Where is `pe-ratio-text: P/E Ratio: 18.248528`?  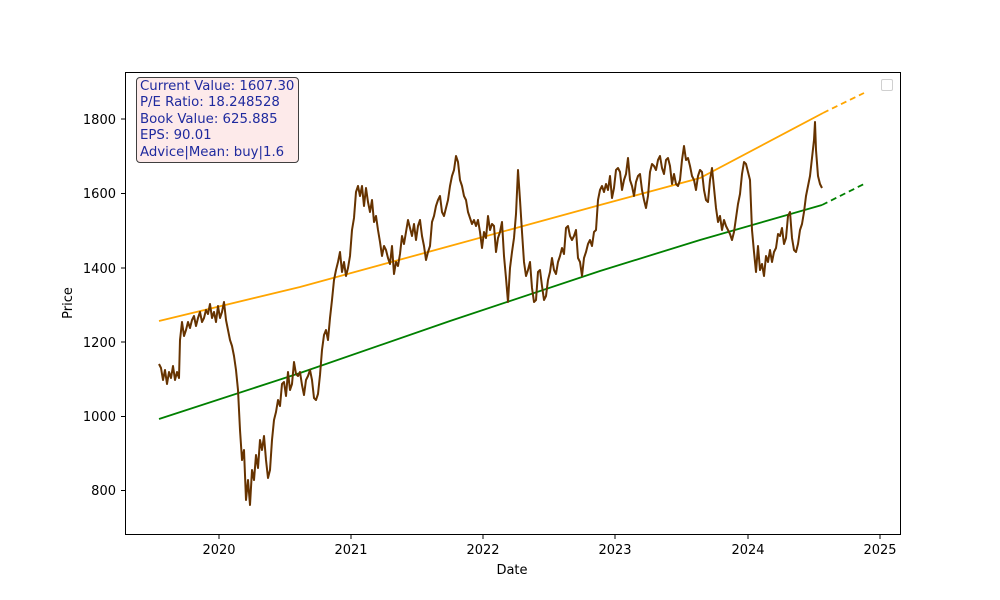 pe-ratio-text: P/E Ratio: 18.248528 is located at coordinates (210, 103).